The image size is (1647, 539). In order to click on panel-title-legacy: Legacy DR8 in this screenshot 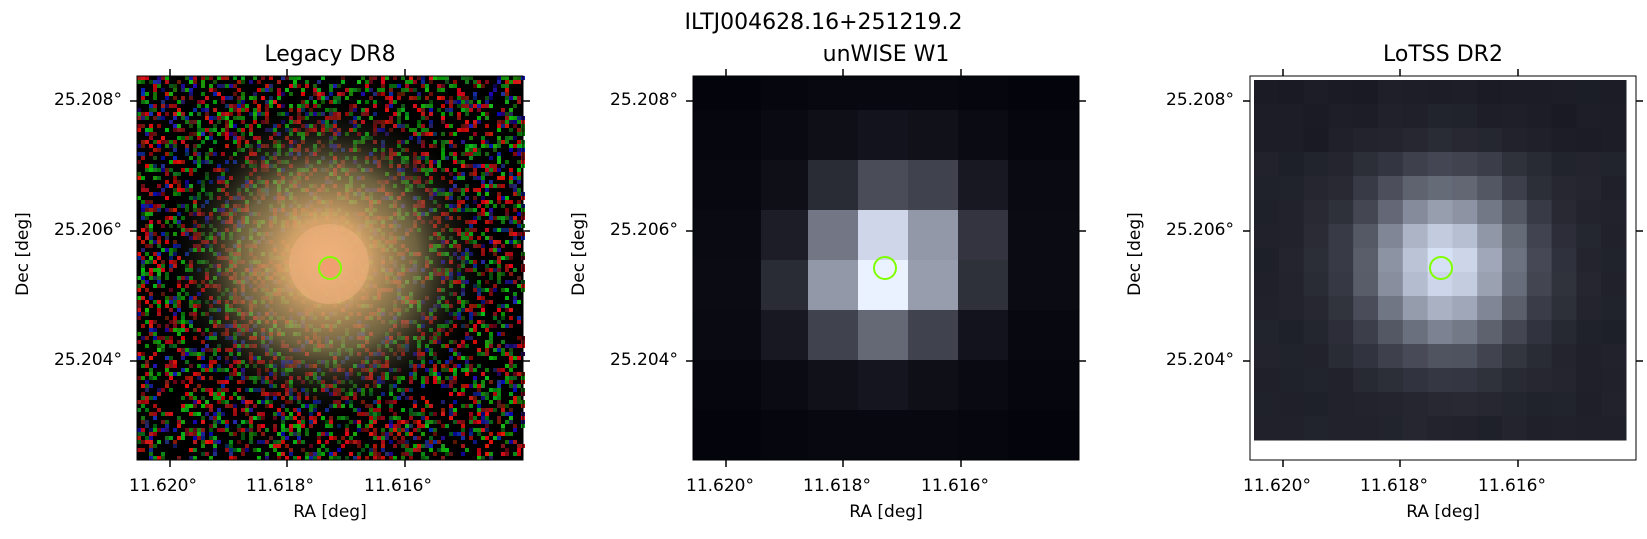, I will do `click(330, 54)`.